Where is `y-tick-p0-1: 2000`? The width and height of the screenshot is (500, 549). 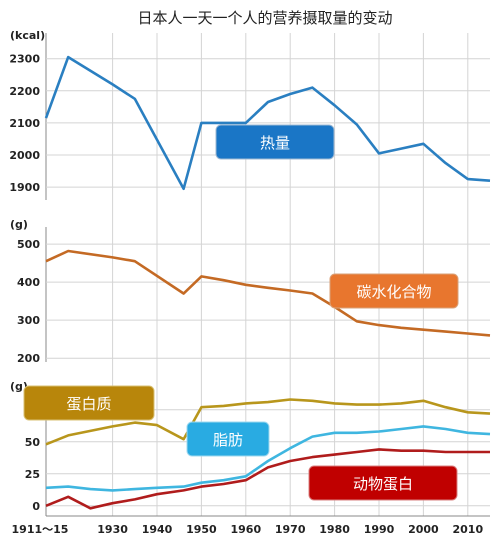 y-tick-p0-1: 2000 is located at coordinates (24, 155).